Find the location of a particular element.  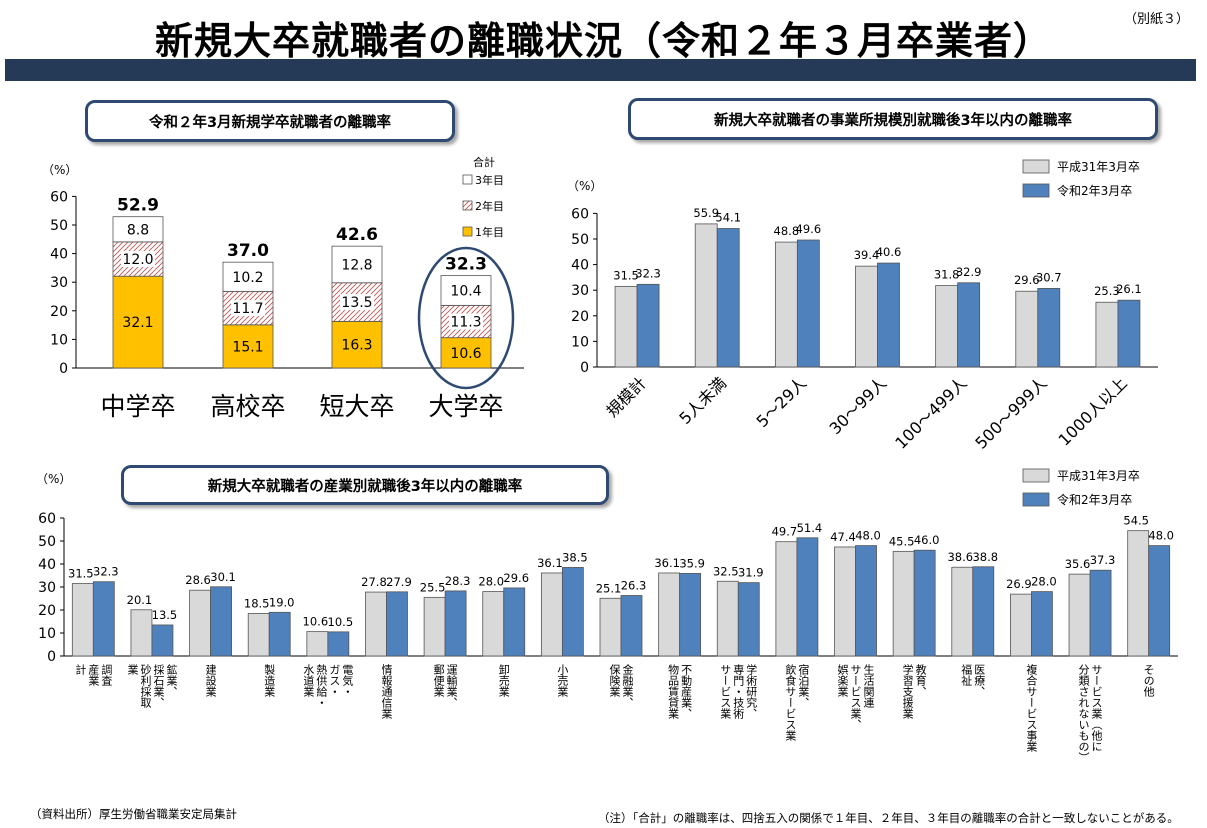

bottom-chart-category-label: 鉱業、 is located at coordinates (171, 680).